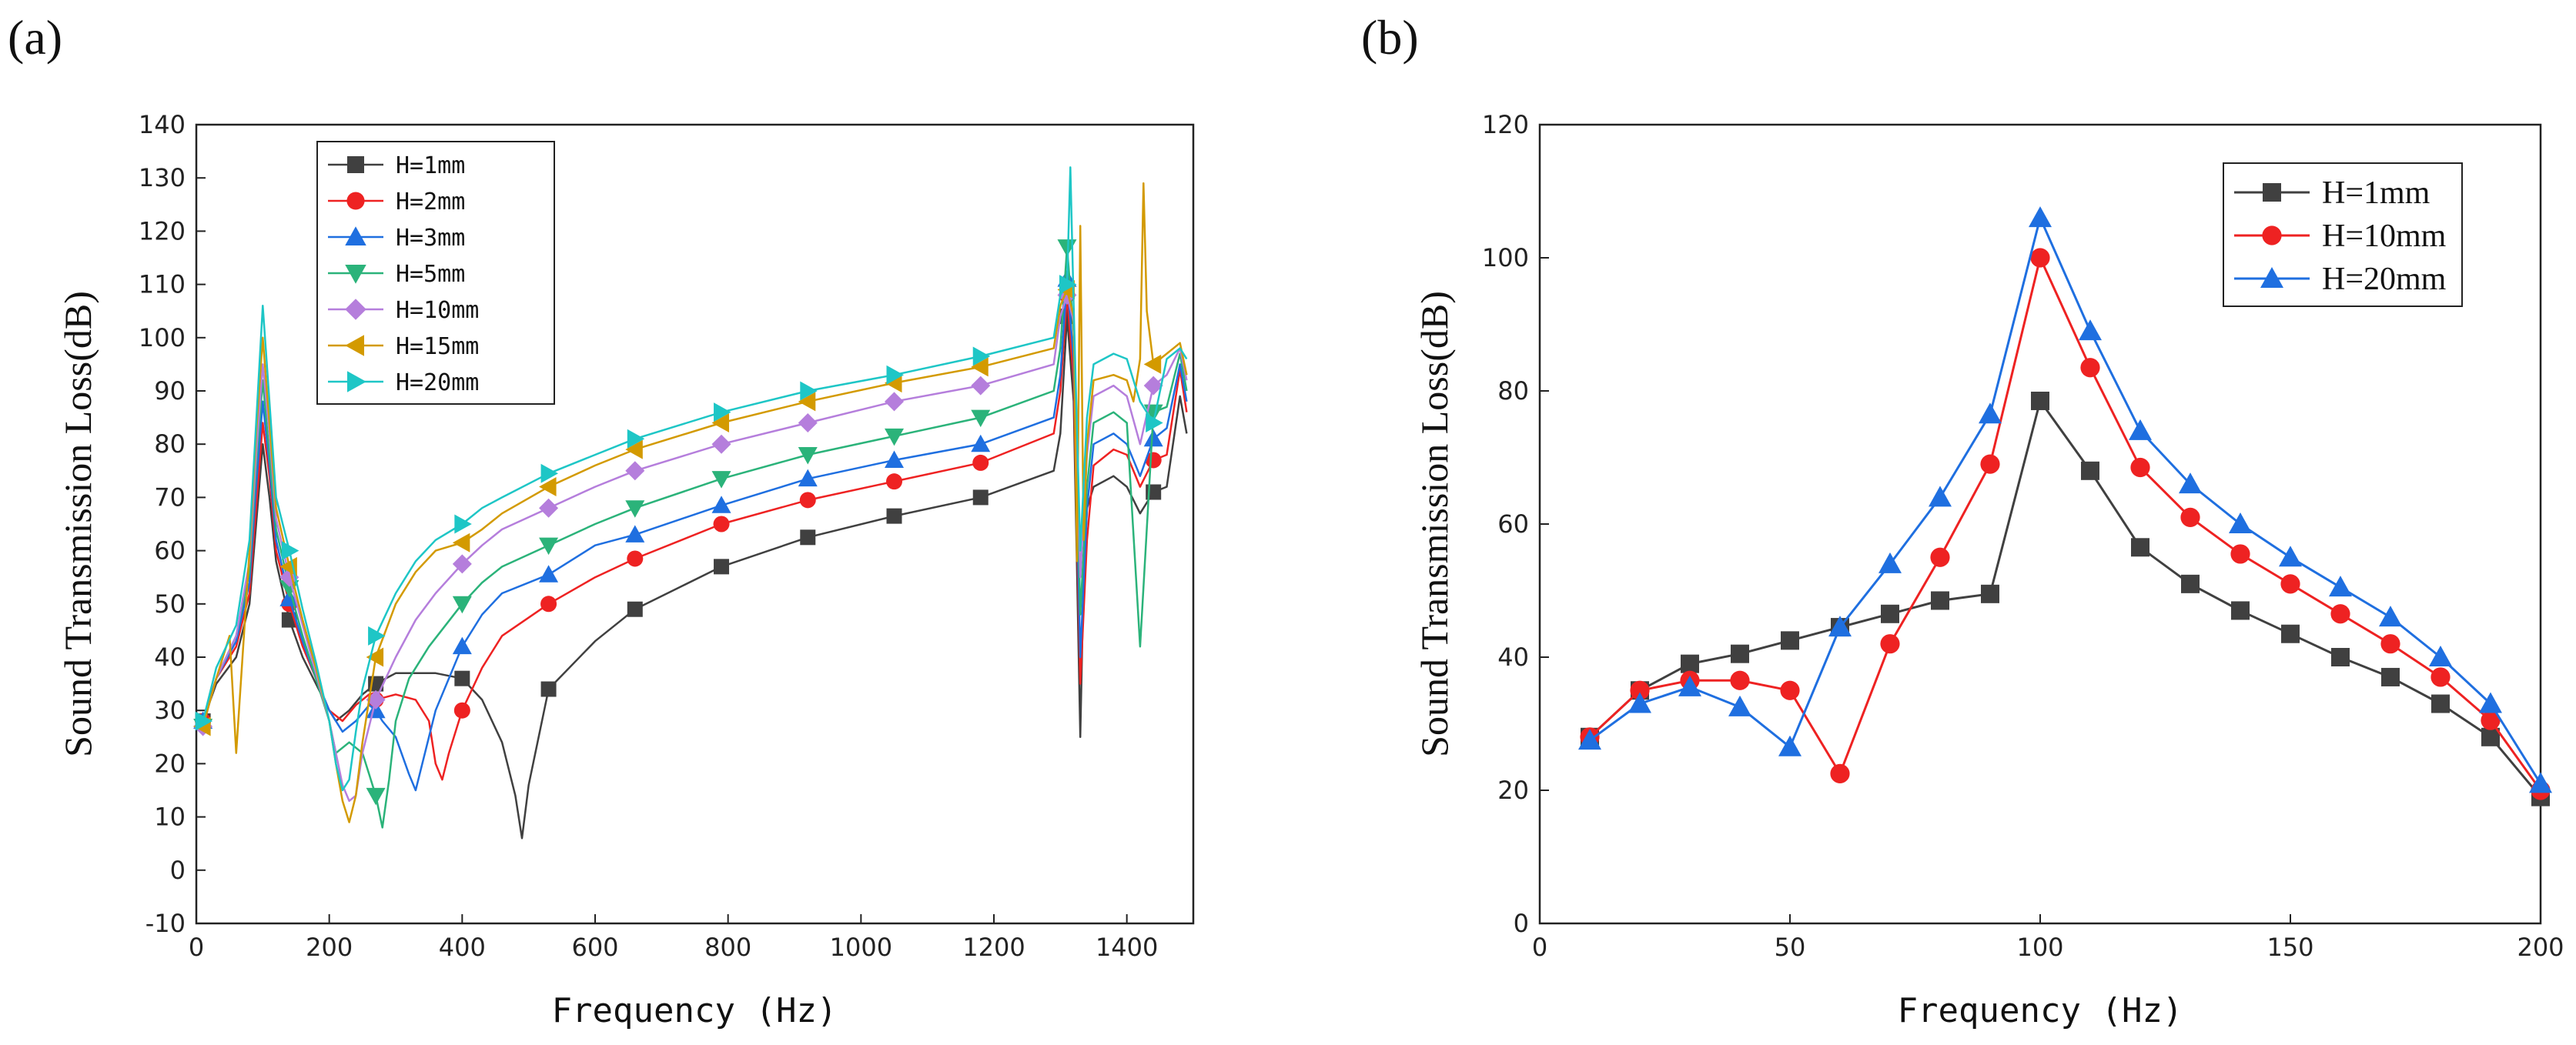 This screenshot has width=2576, height=1045. I want to click on y-tick-label-a: 90, so click(170, 391).